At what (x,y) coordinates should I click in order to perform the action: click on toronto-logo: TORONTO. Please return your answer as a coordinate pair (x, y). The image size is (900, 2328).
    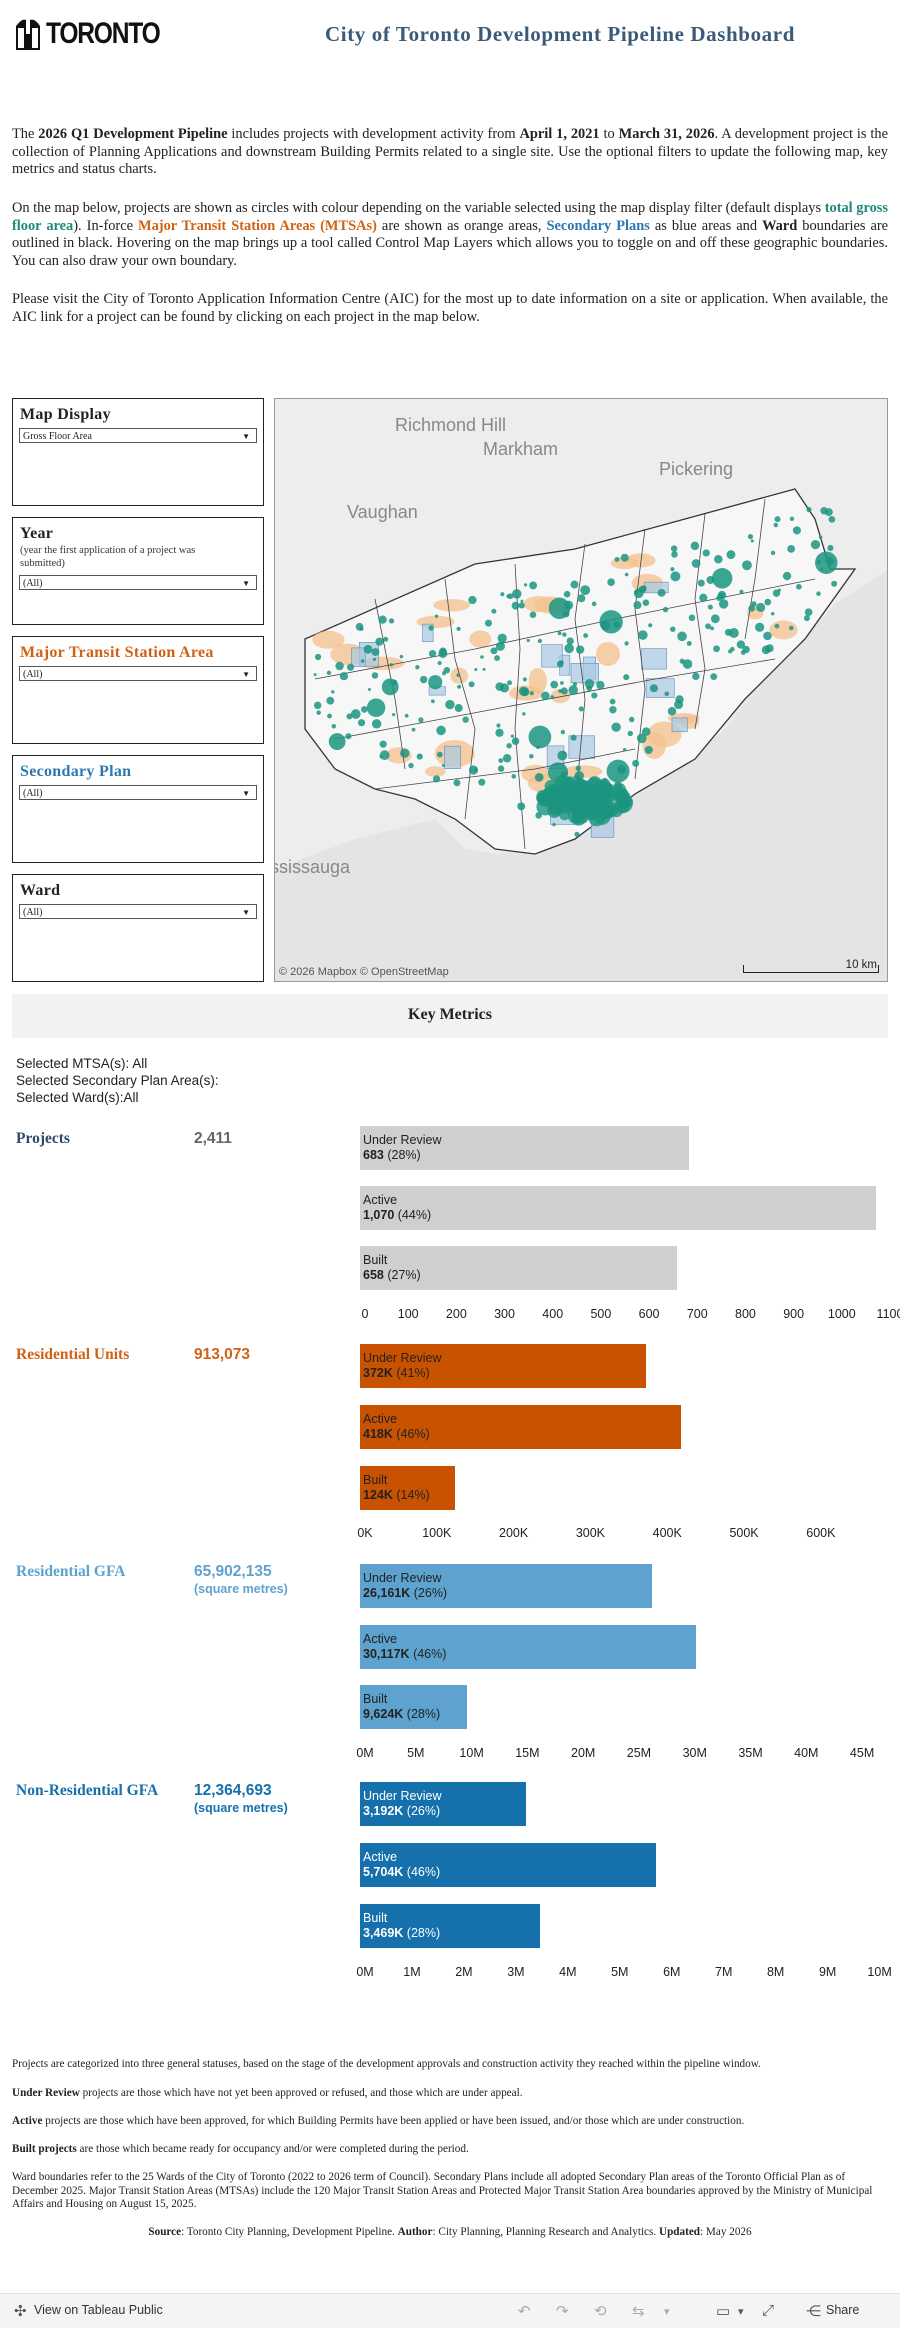
    Looking at the image, I should click on (99, 34).